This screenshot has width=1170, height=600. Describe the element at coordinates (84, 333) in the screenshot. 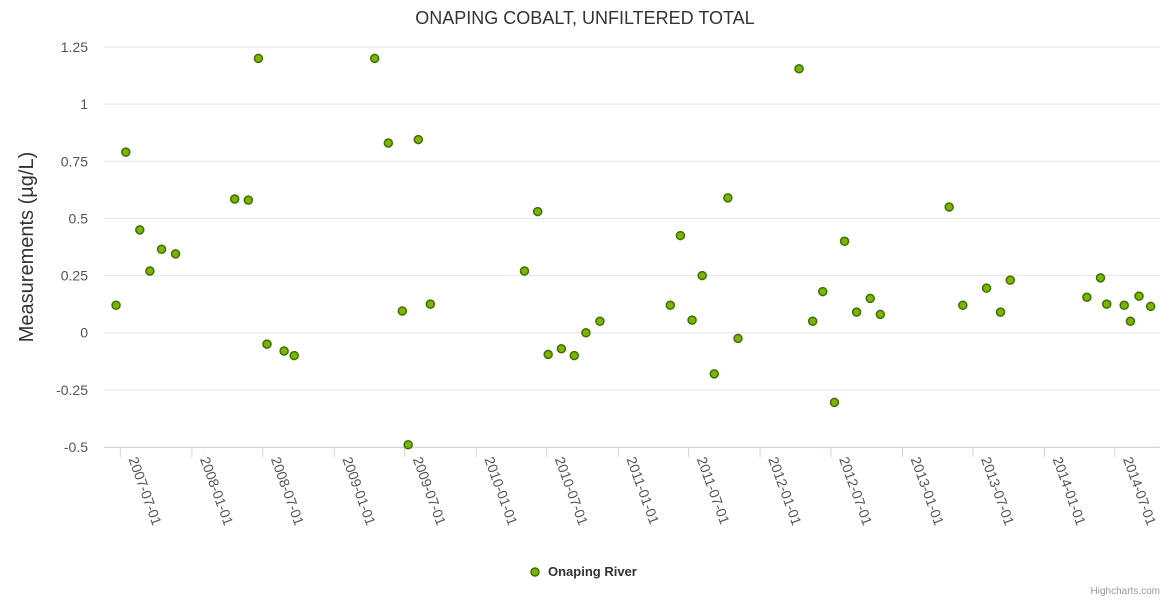

I see `y-tick-label: 0` at that location.